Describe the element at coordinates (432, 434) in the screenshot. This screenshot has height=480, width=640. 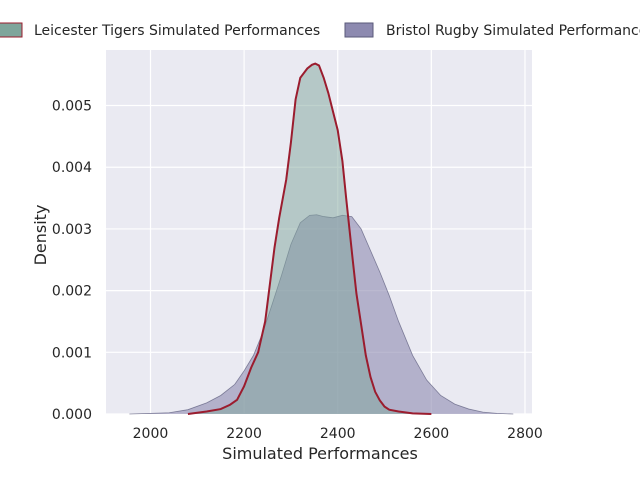
I see `x-tick-label-3: 2600` at that location.